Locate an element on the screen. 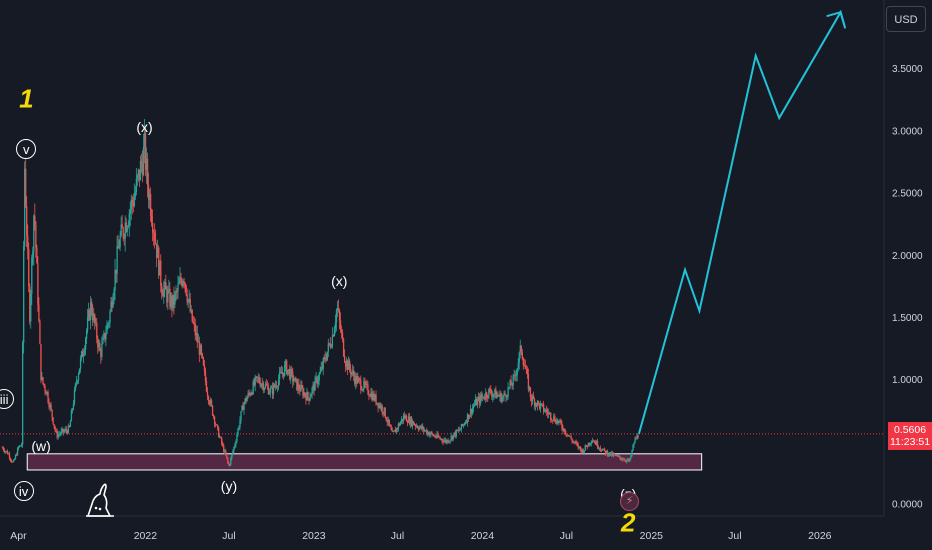 Image resolution: width=932 pixels, height=550 pixels. currency-button: USD is located at coordinates (906, 19).